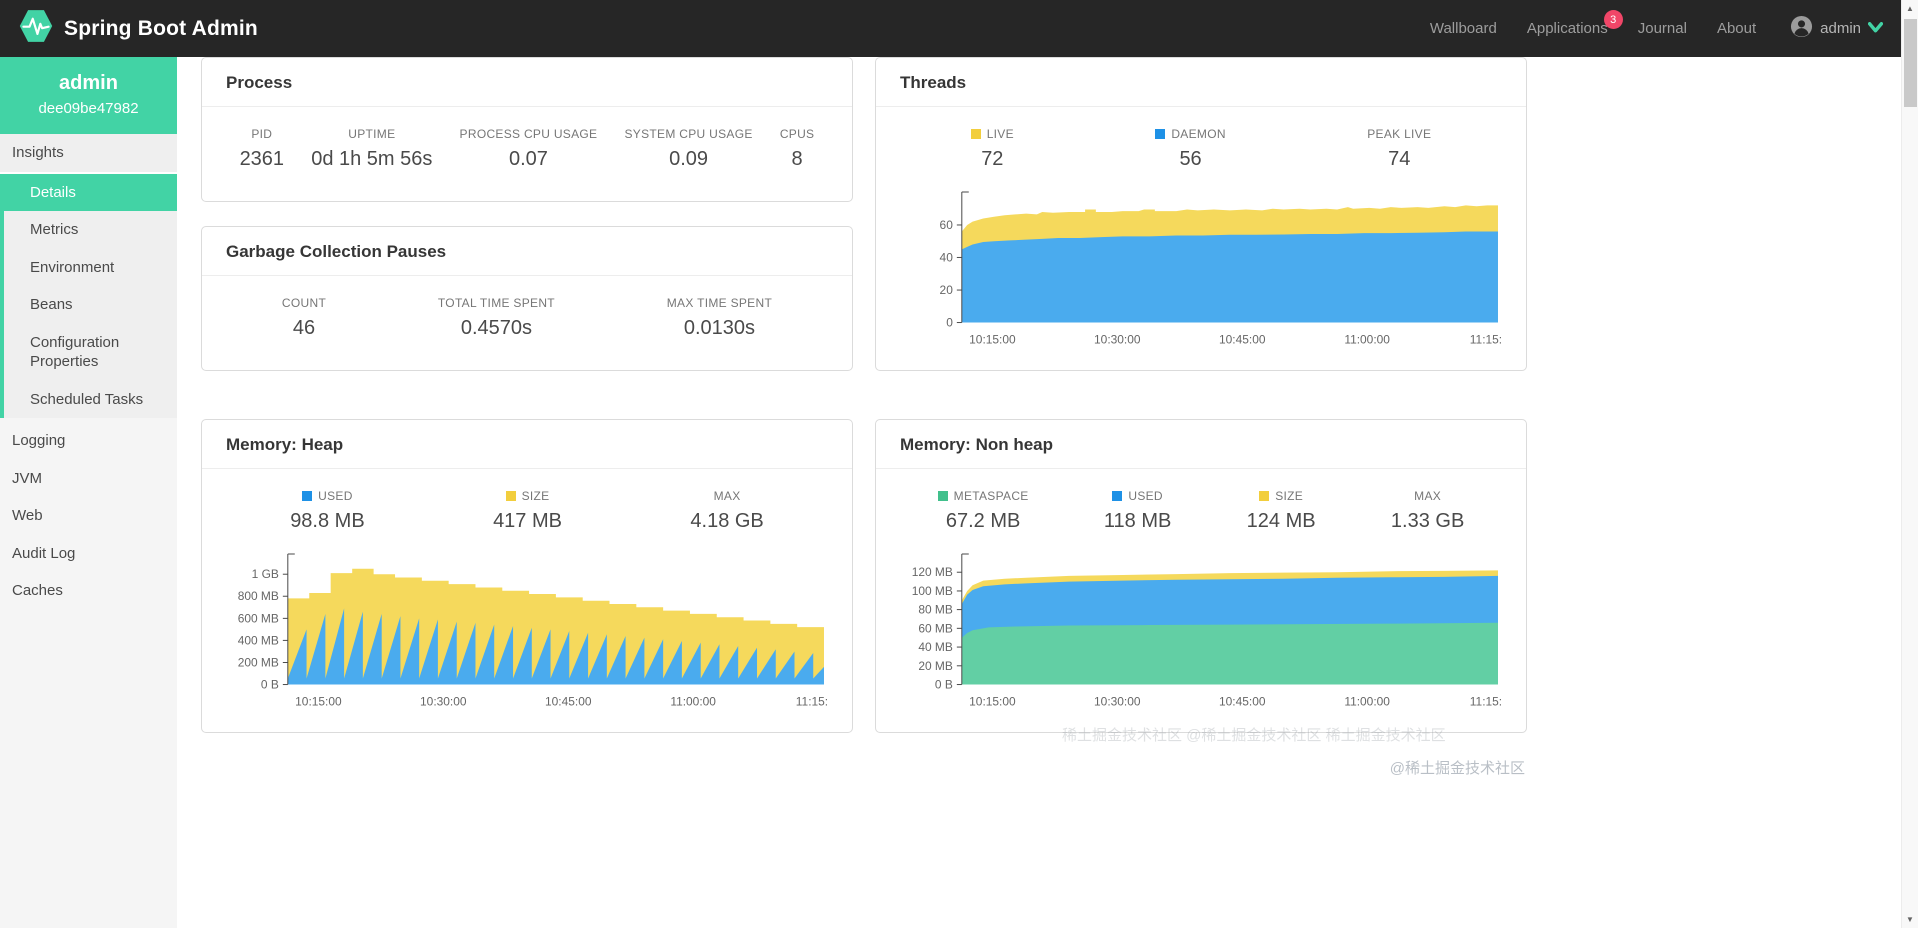  Describe the element at coordinates (935, 610) in the screenshot. I see `svg-text: 80 MB` at that location.